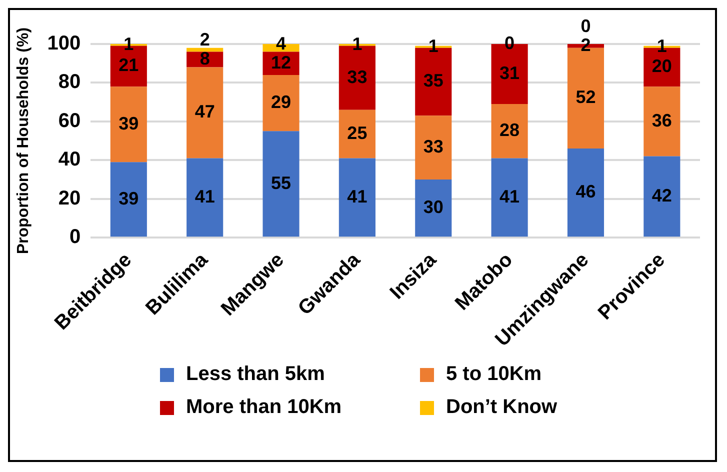 The width and height of the screenshot is (727, 472). I want to click on legend-label: More than 10Km, so click(264, 407).